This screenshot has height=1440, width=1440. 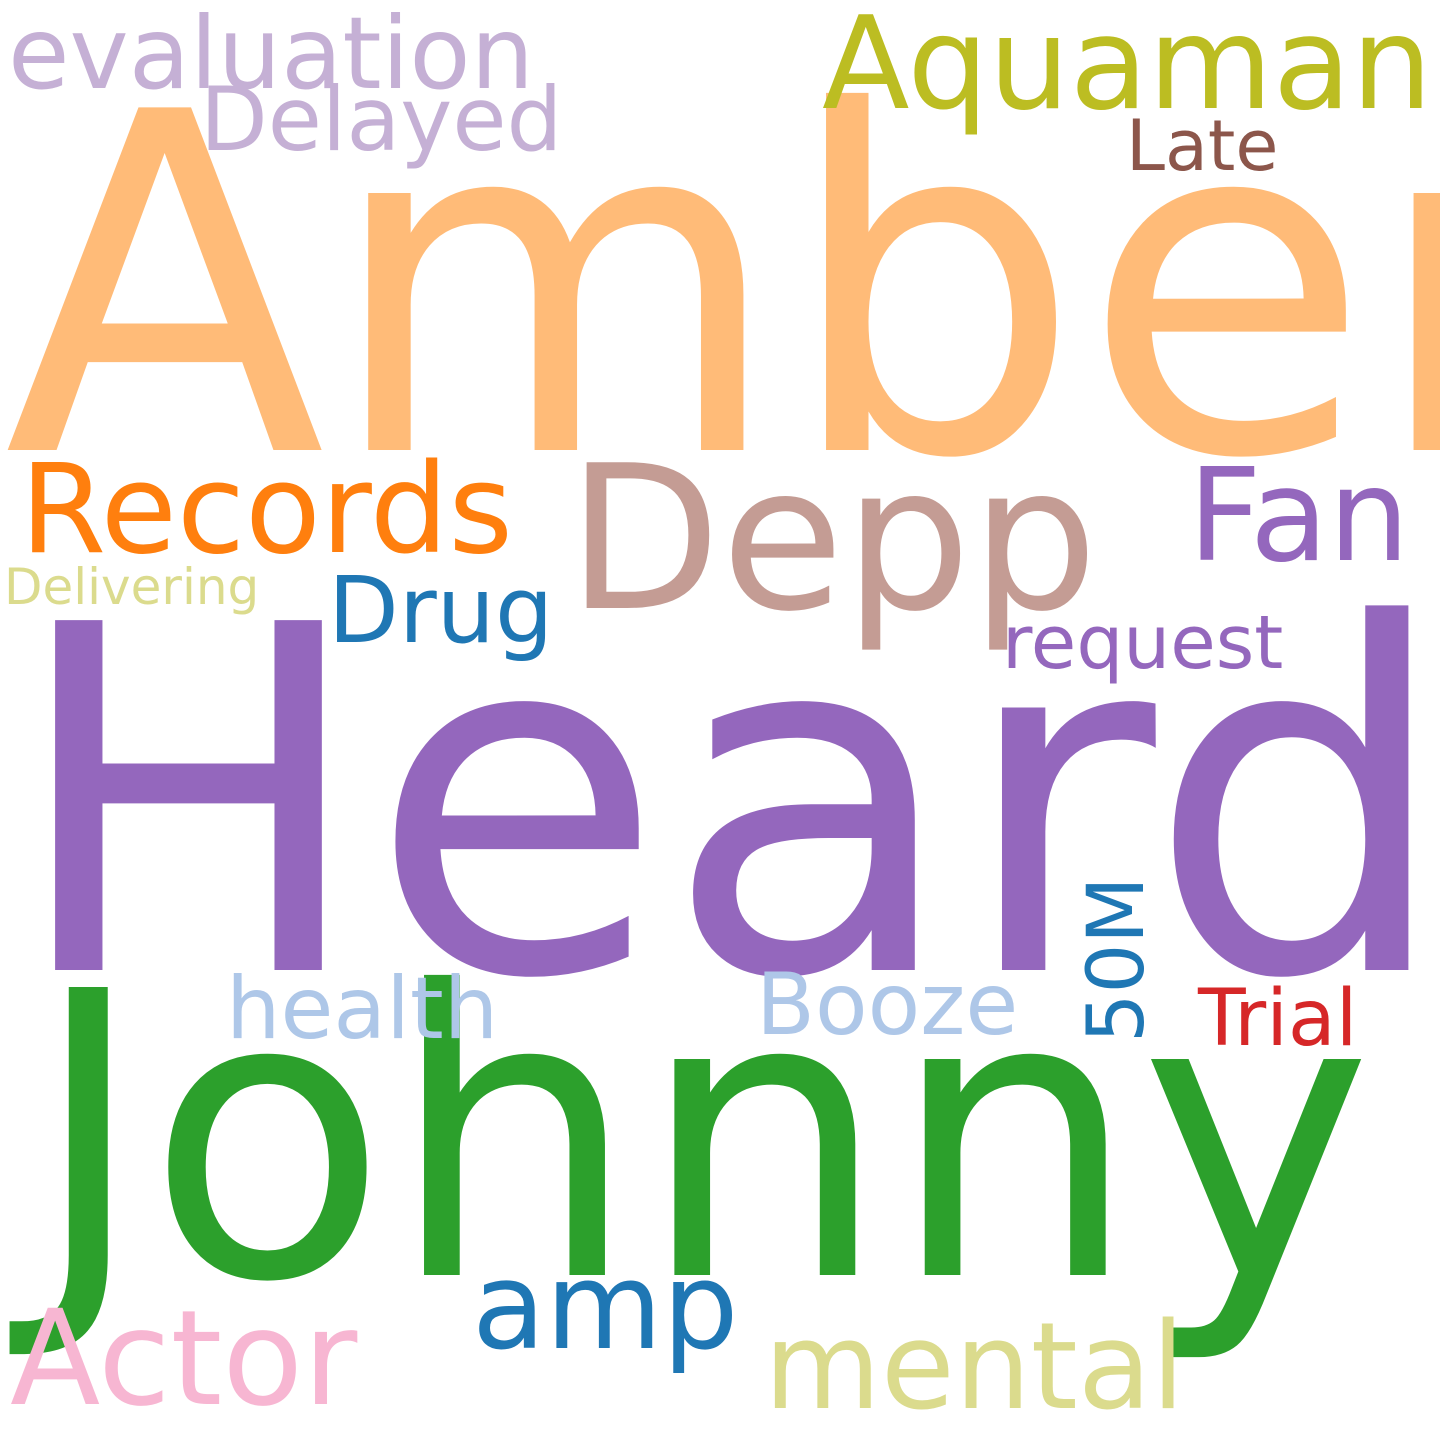 I want to click on word-health: health, so click(x=362, y=1009).